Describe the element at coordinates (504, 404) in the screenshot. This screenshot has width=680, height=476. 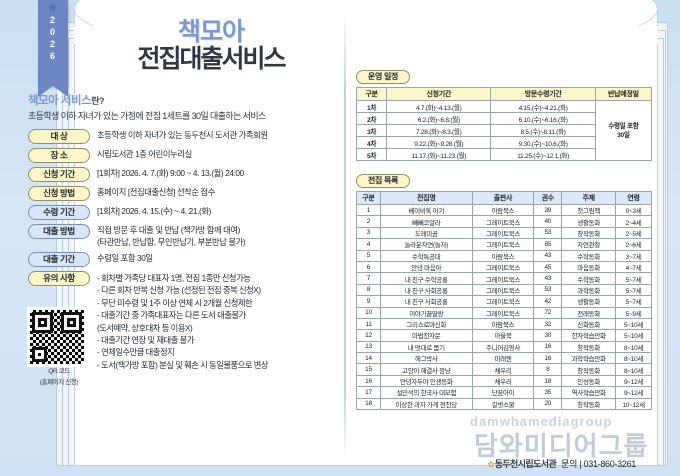
I see `table-row: 18 이상한 과자 가게 전천당 길벗스쿨 20 창작동화 10~12세` at that location.